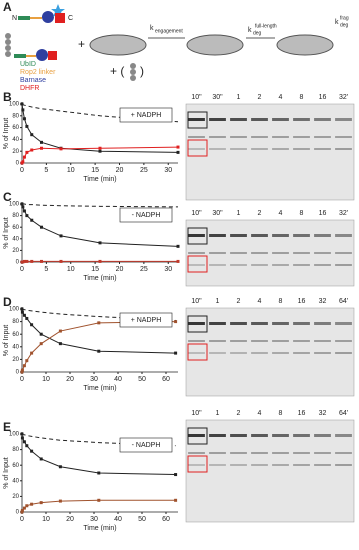  What do you see at coordinates (144, 170) in the screenshot?
I see `x-tick-label: 25` at bounding box center [144, 170].